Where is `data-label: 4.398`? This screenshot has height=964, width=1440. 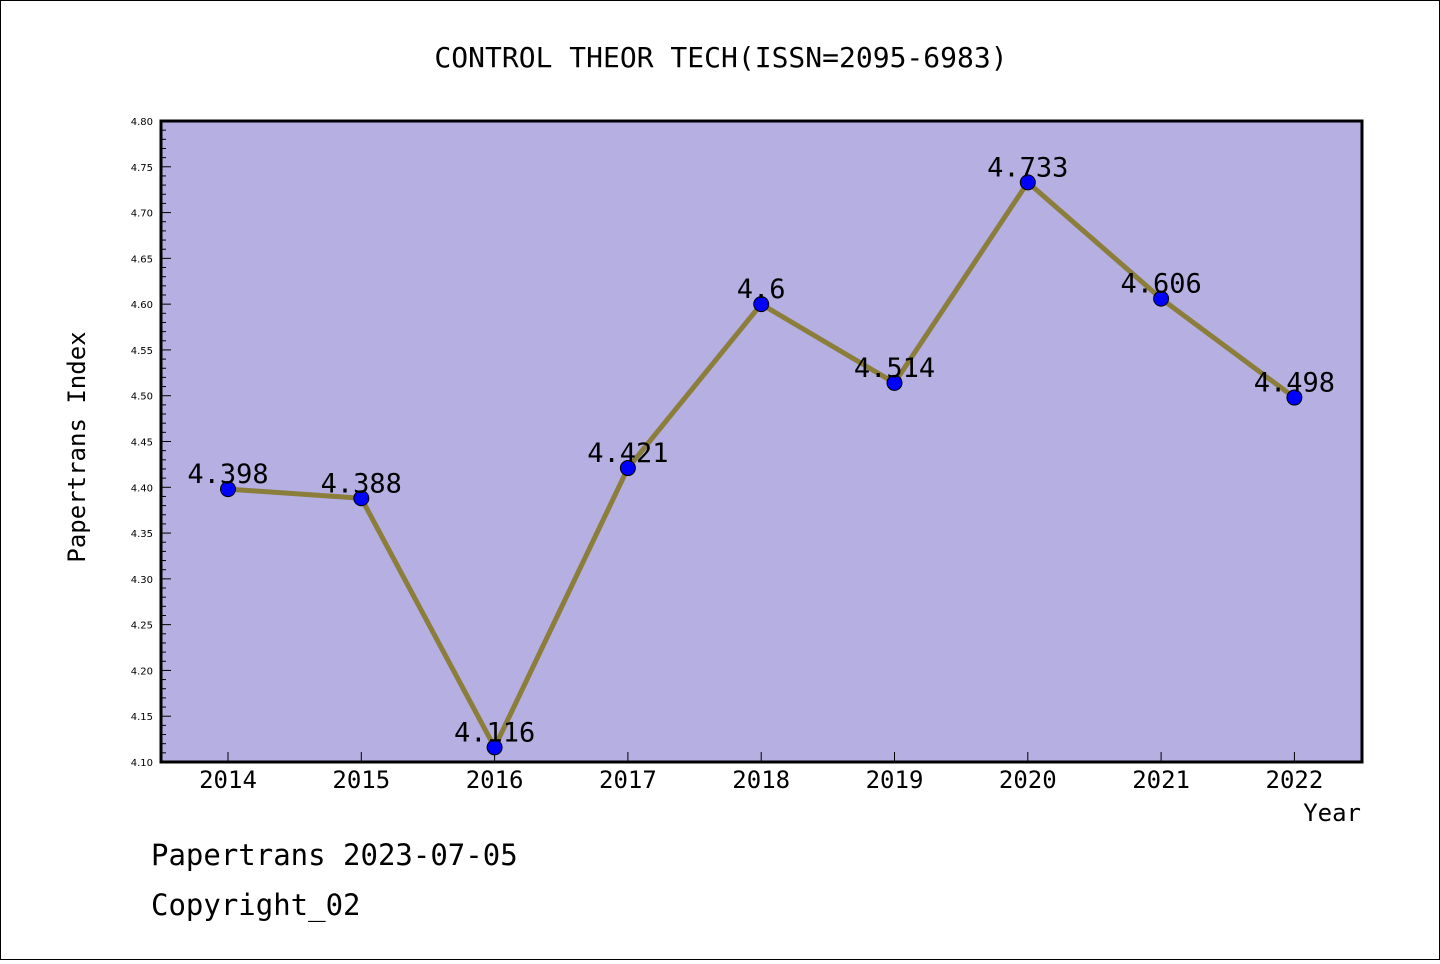
data-label: 4.398 is located at coordinates (227, 474).